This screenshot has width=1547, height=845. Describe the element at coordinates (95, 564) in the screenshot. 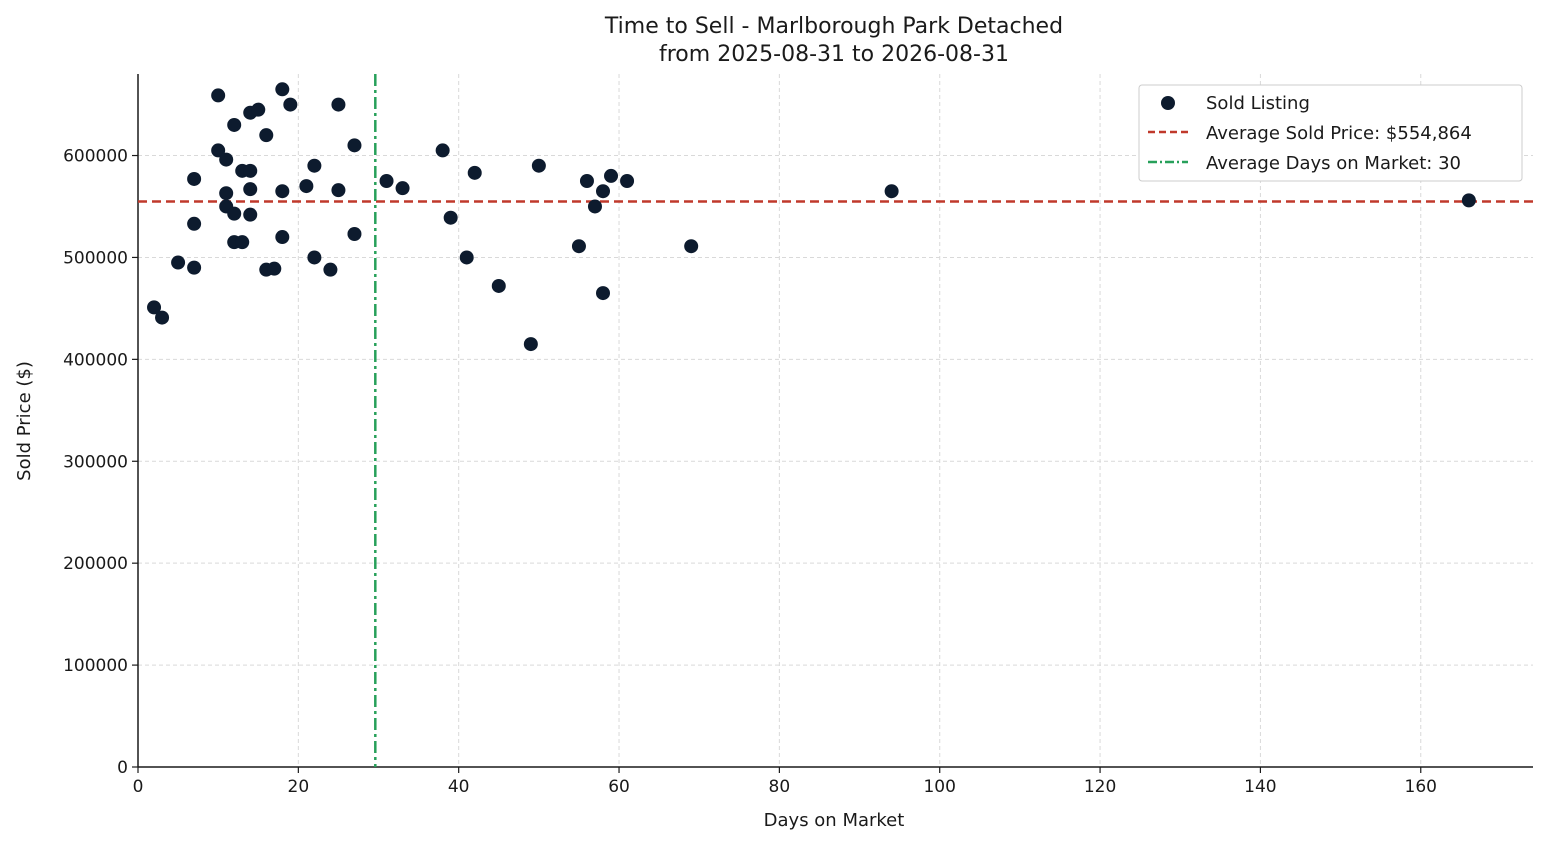

I see `y-tick-label: 200000` at that location.